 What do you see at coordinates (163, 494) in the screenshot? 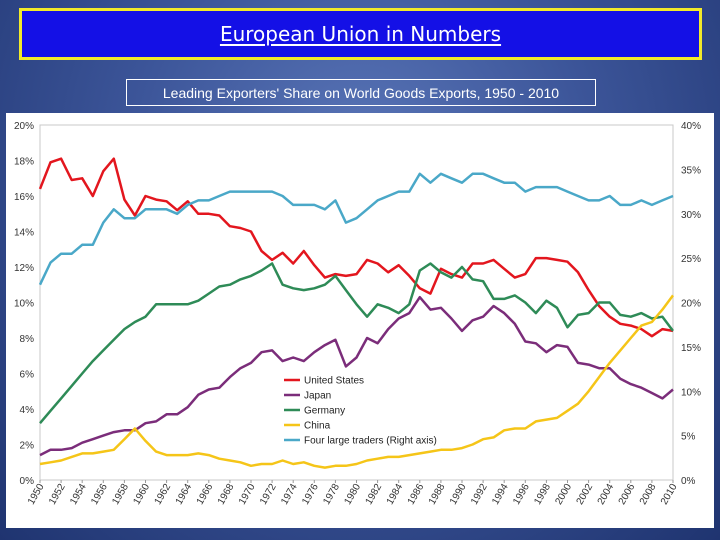
I see `x-tick-label: 1962` at bounding box center [163, 494].